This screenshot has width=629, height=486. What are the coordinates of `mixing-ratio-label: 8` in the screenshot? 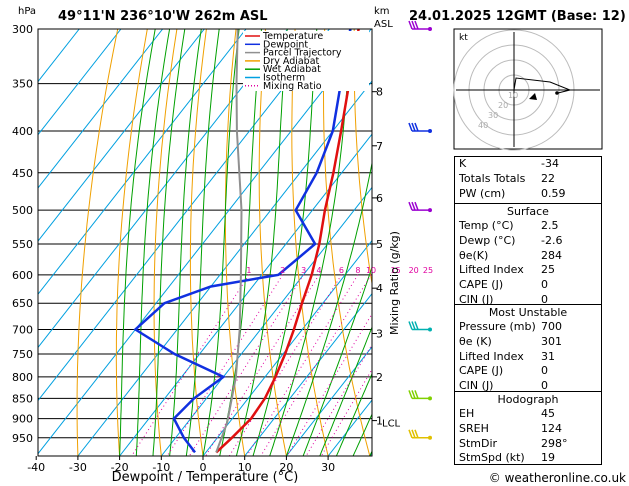 It's located at (357, 270).